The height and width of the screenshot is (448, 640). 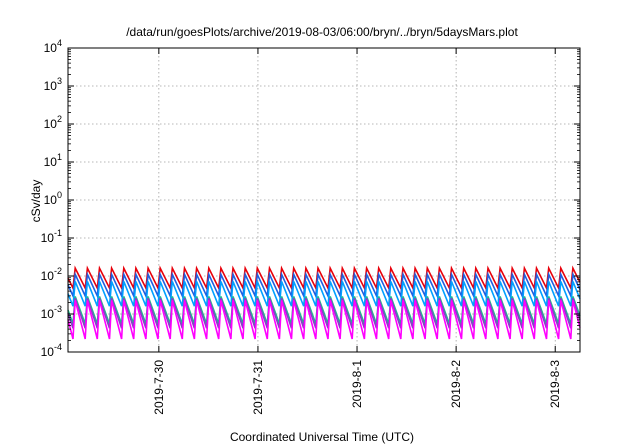 I want to click on x-tick-label: 2019-8-1, so click(x=357, y=384).